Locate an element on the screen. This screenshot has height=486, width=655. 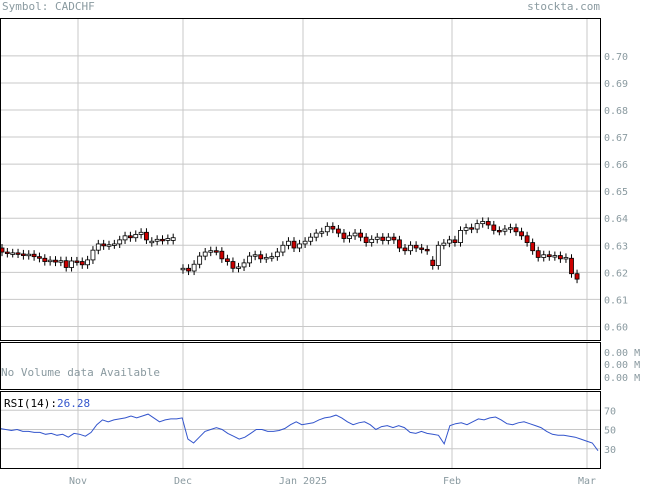
price-tick-label: 0.68 is located at coordinates (616, 111).